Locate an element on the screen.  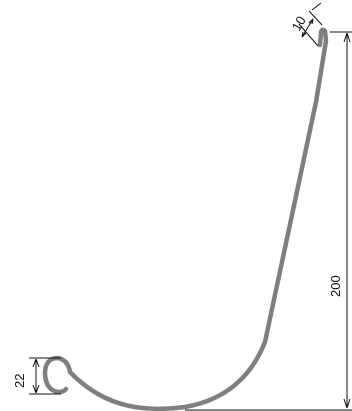
total-height-label: 200 is located at coordinates (335, 286).